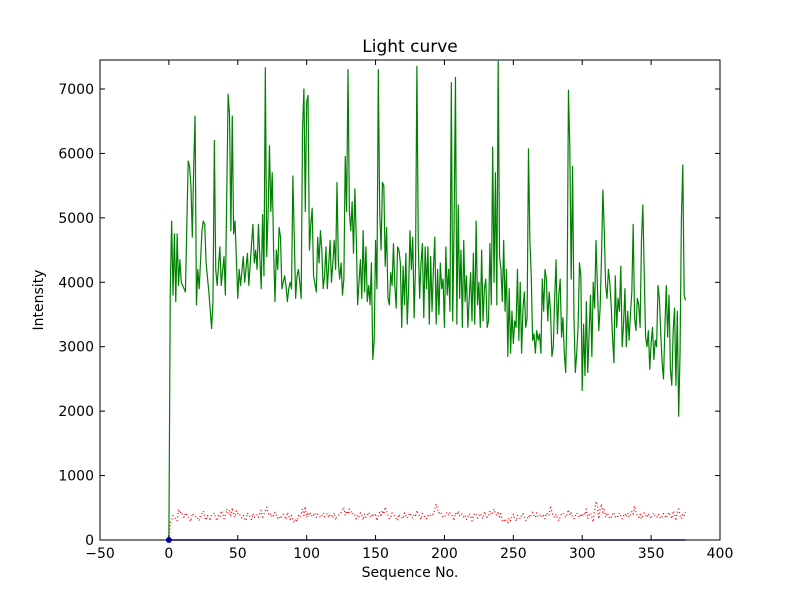 The height and width of the screenshot is (600, 800). I want to click on y-tick-label: 0, so click(89, 541).